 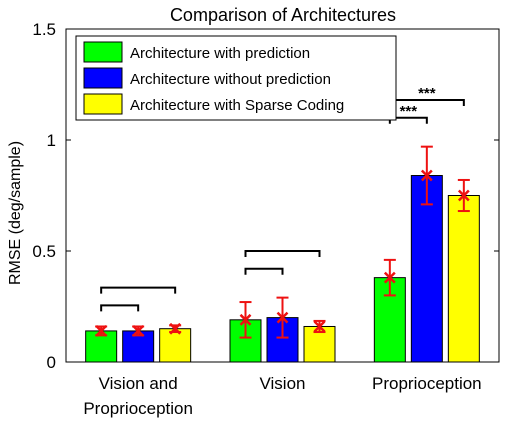 I want to click on legend-label: Architecture without prediction, so click(x=230, y=79).